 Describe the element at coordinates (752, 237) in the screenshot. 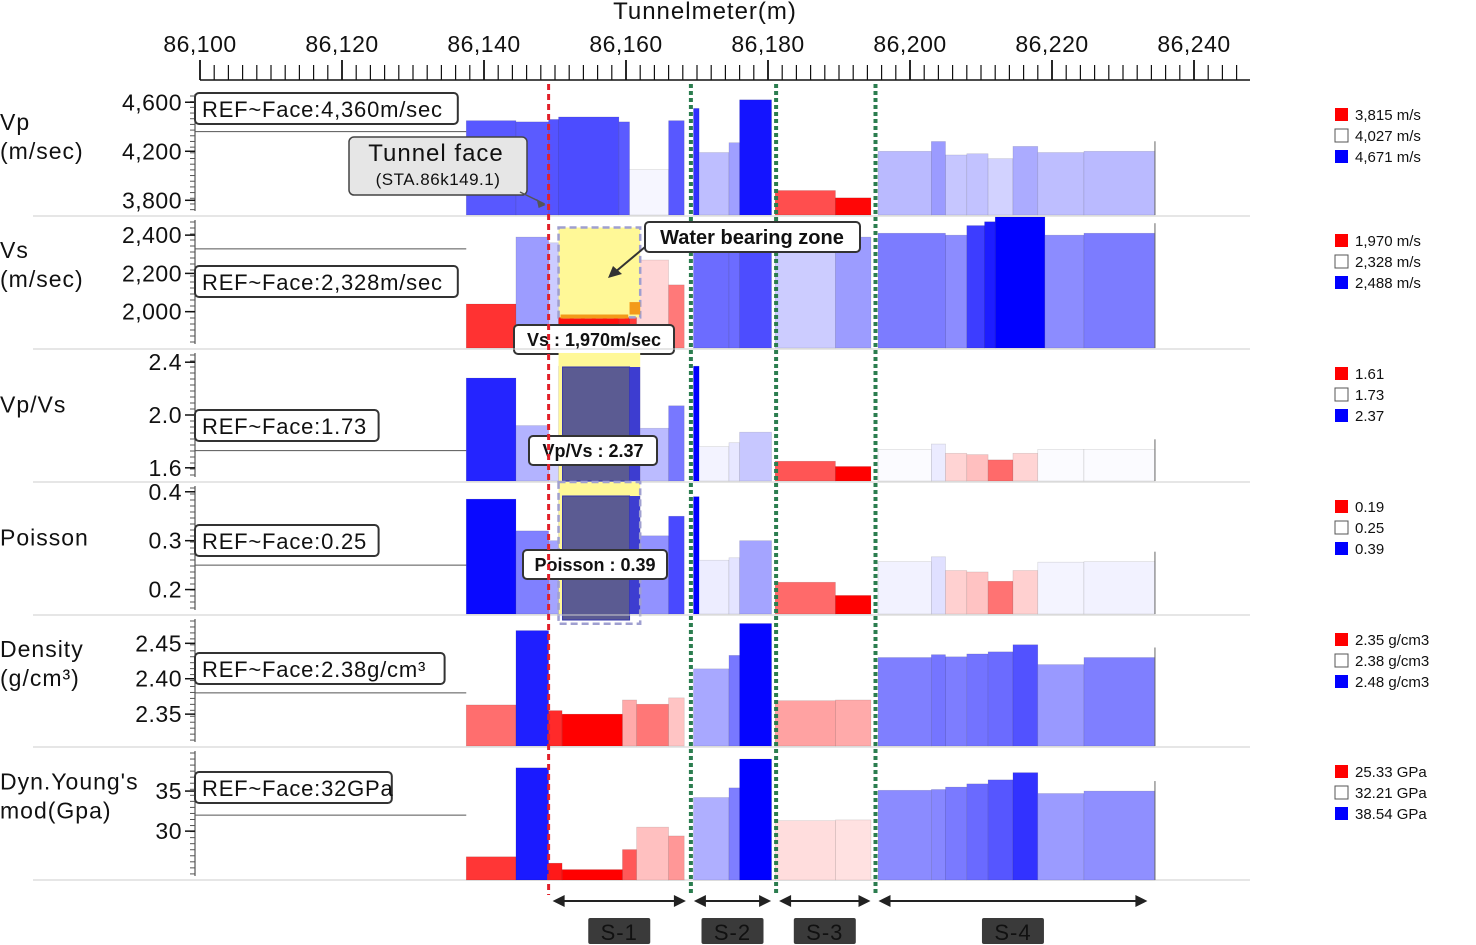

I see `water-zone-callout` at that location.